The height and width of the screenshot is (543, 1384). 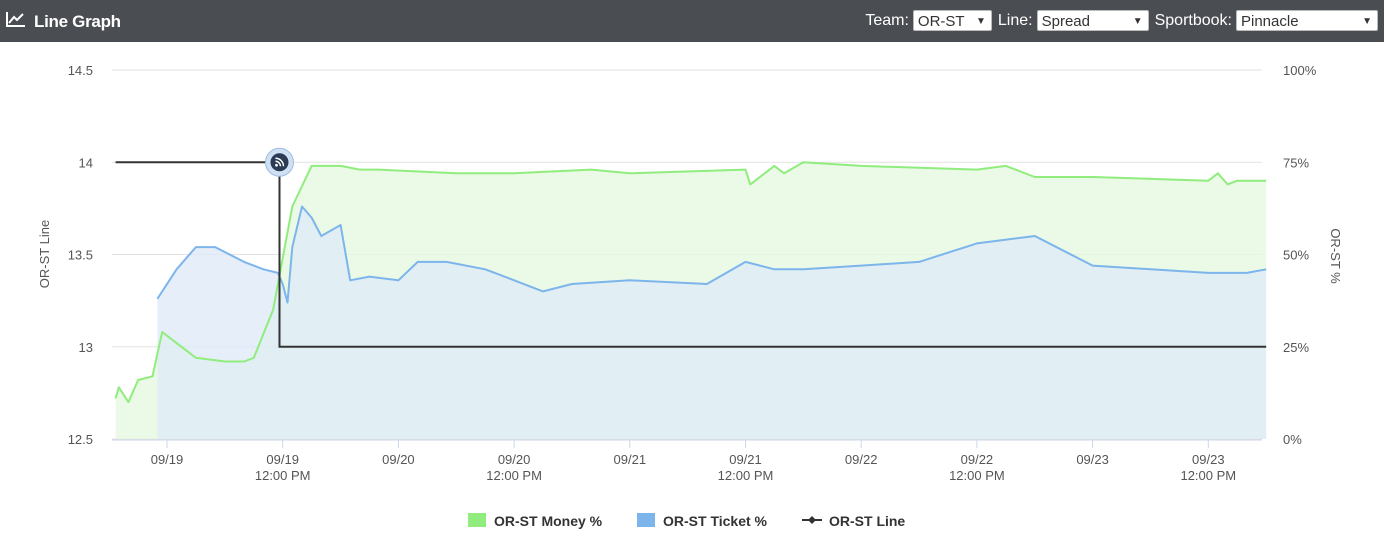 I want to click on y-tick-left: 13.5, so click(x=80, y=255).